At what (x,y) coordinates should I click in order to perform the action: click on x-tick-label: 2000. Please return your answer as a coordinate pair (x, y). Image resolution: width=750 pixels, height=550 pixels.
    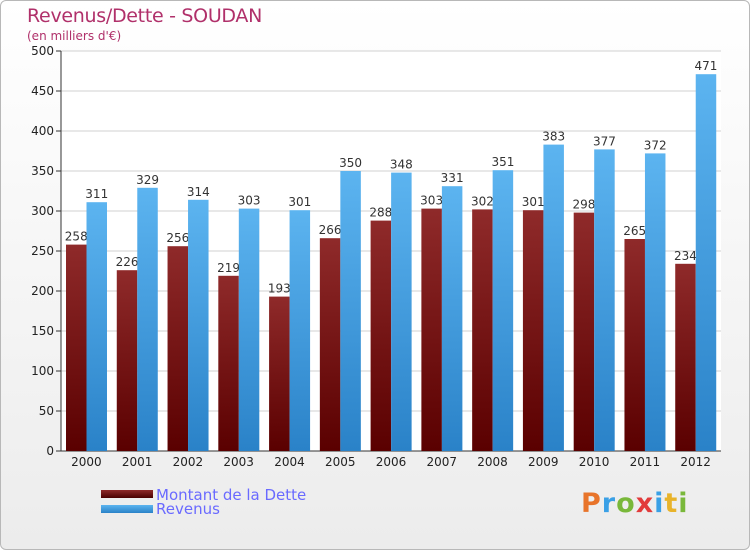
    Looking at the image, I should click on (86, 462).